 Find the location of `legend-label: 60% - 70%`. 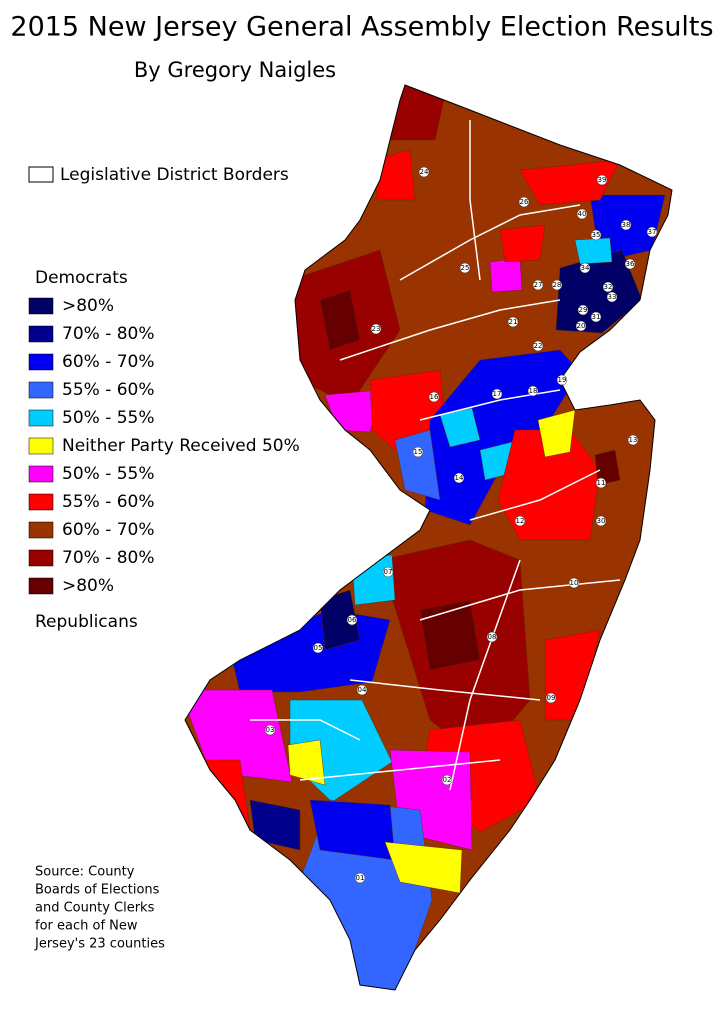

legend-label: 60% - 70% is located at coordinates (108, 362).